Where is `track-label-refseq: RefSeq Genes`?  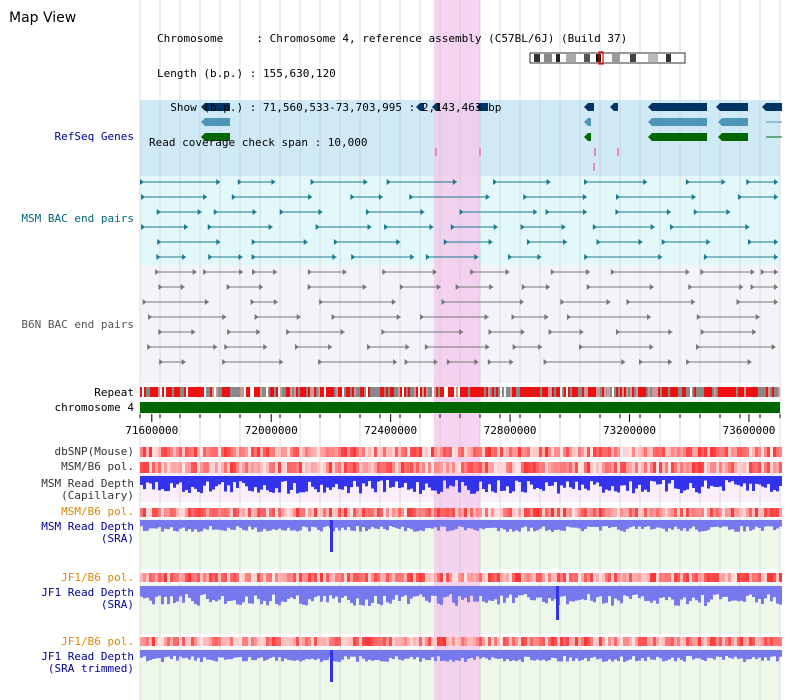
track-label-refseq: RefSeq Genes is located at coordinates (94, 136).